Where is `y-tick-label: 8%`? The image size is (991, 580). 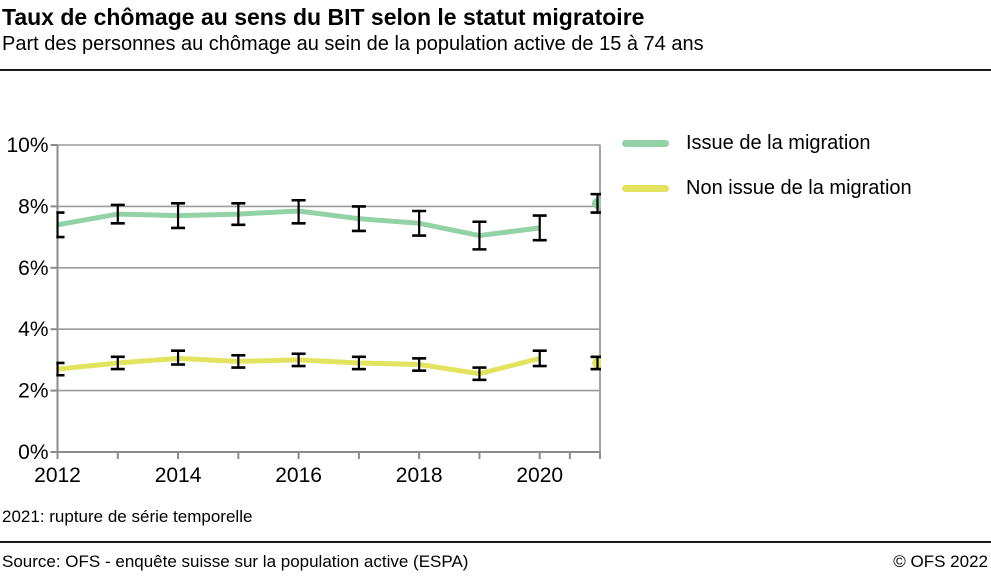 y-tick-label: 8% is located at coordinates (33, 206).